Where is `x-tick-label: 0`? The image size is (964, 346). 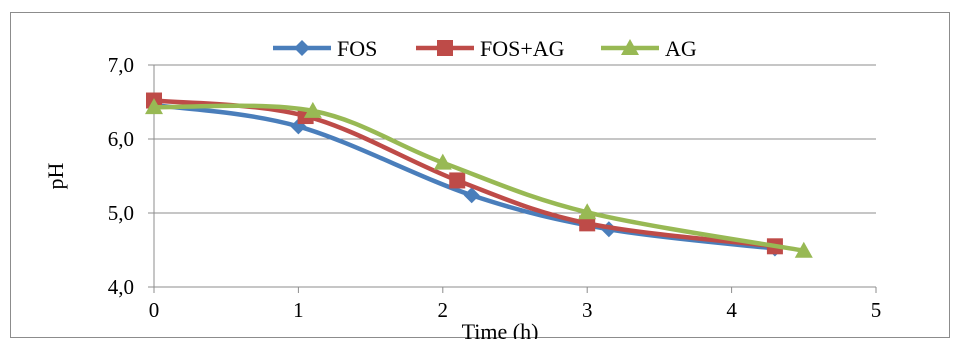 x-tick-label: 0 is located at coordinates (154, 310).